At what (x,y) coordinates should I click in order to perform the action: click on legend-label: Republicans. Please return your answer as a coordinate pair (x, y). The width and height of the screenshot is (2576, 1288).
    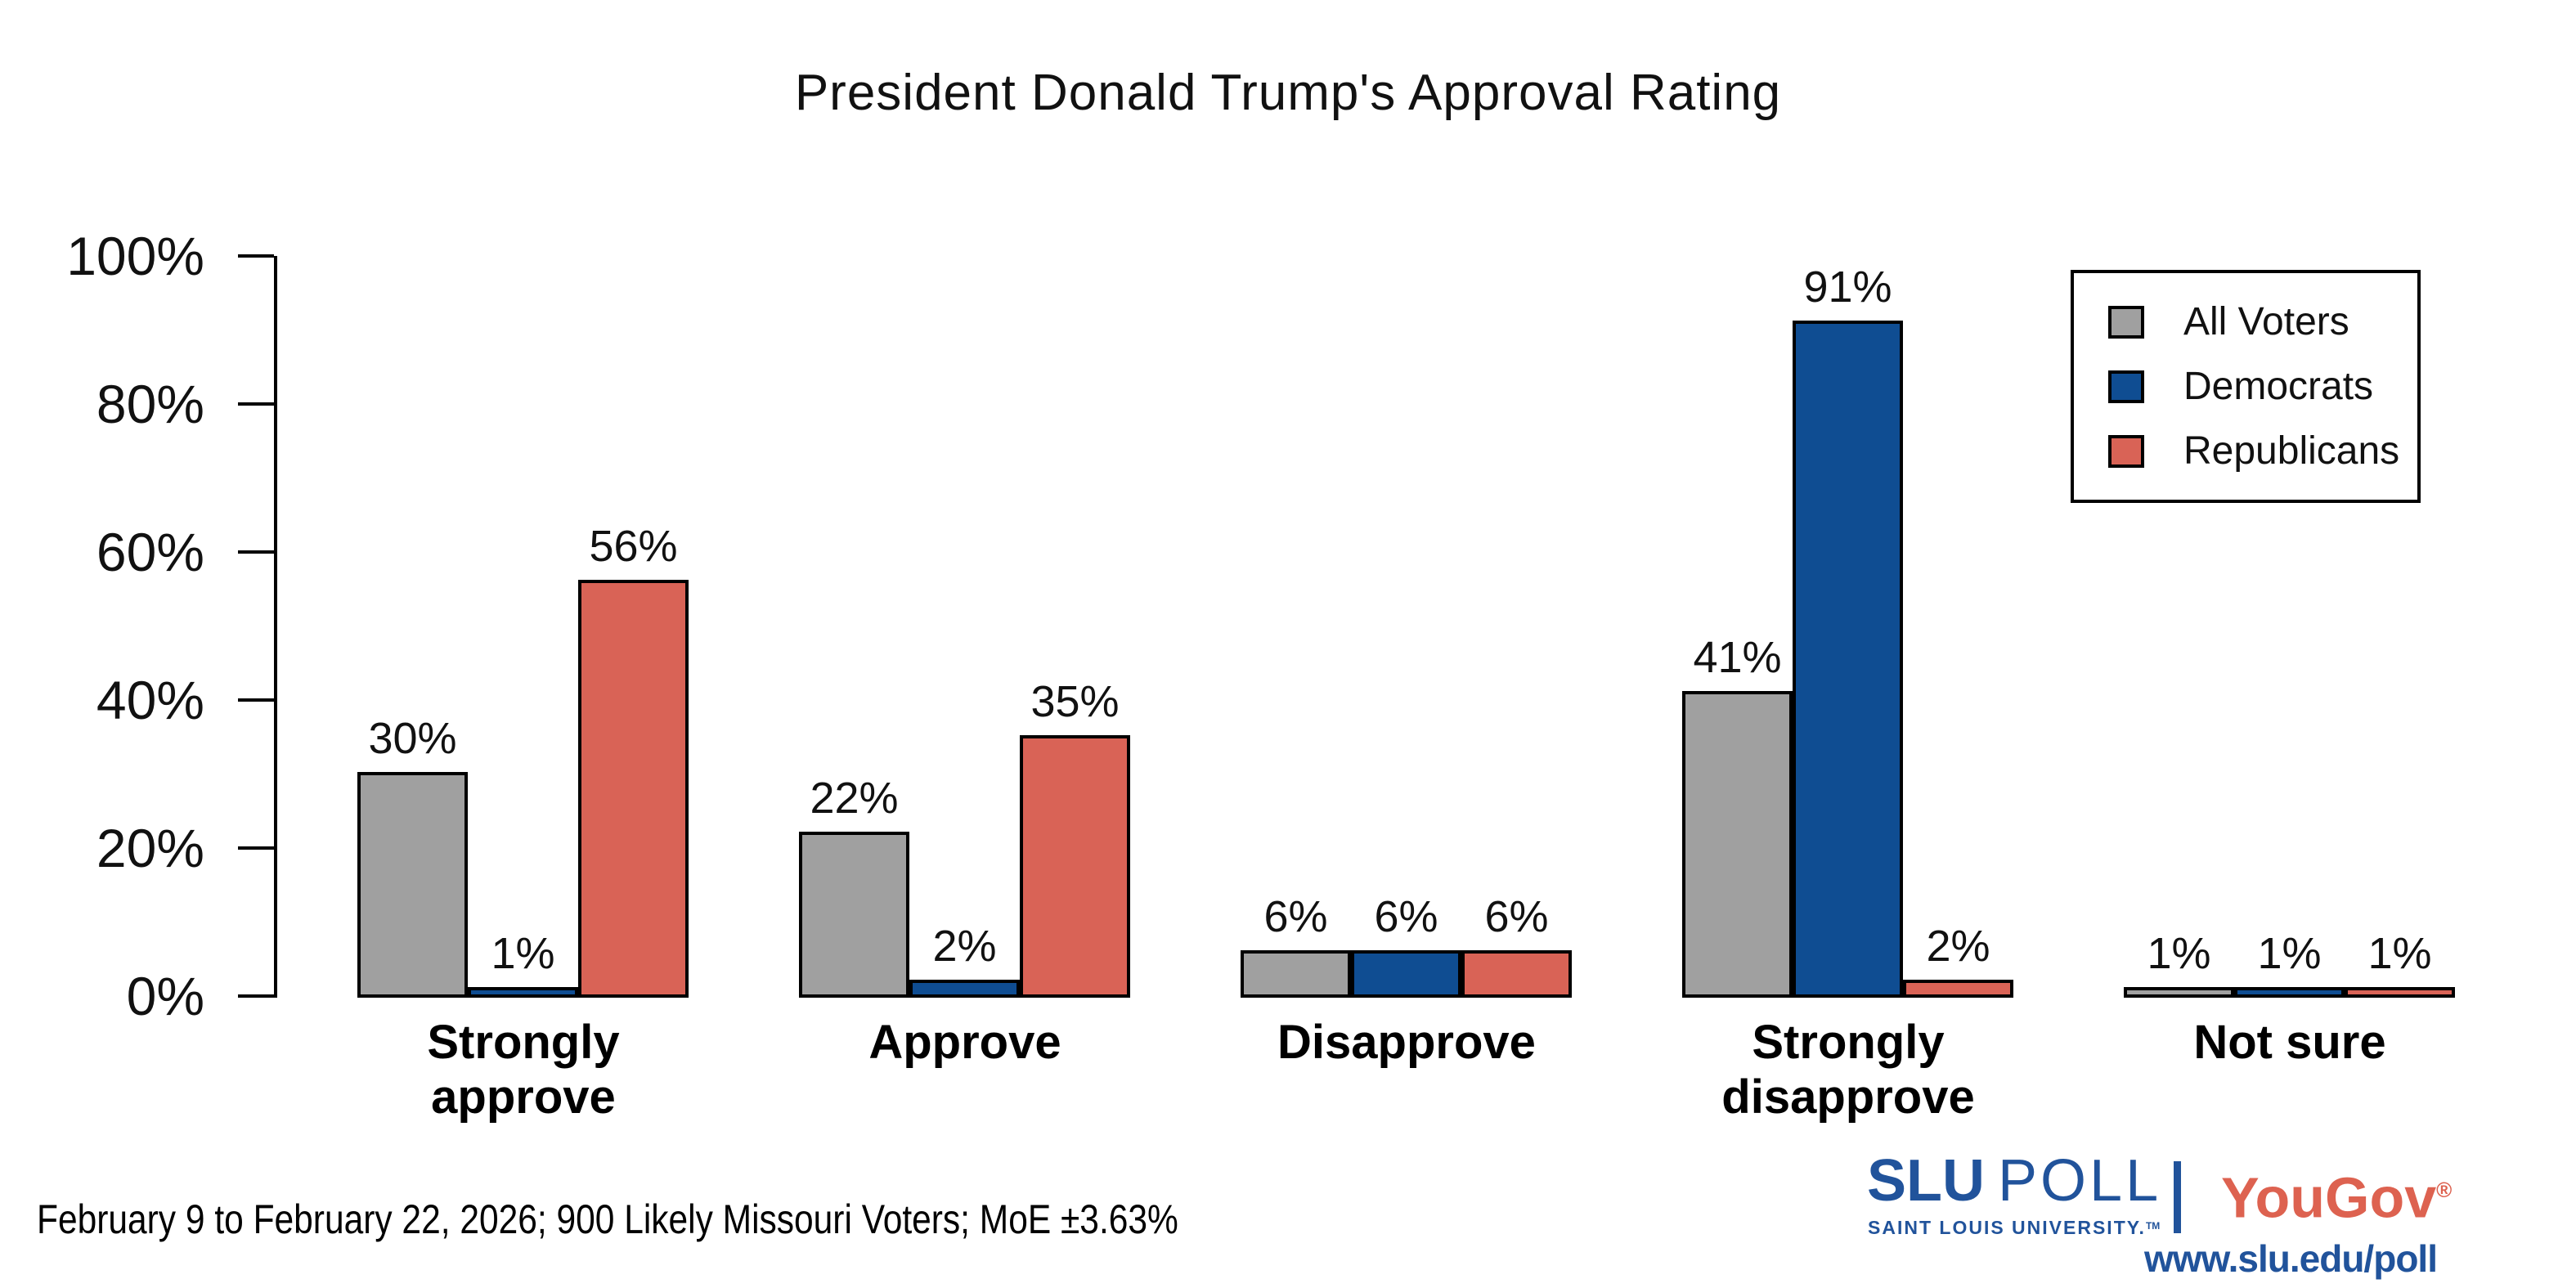
    Looking at the image, I should click on (2291, 451).